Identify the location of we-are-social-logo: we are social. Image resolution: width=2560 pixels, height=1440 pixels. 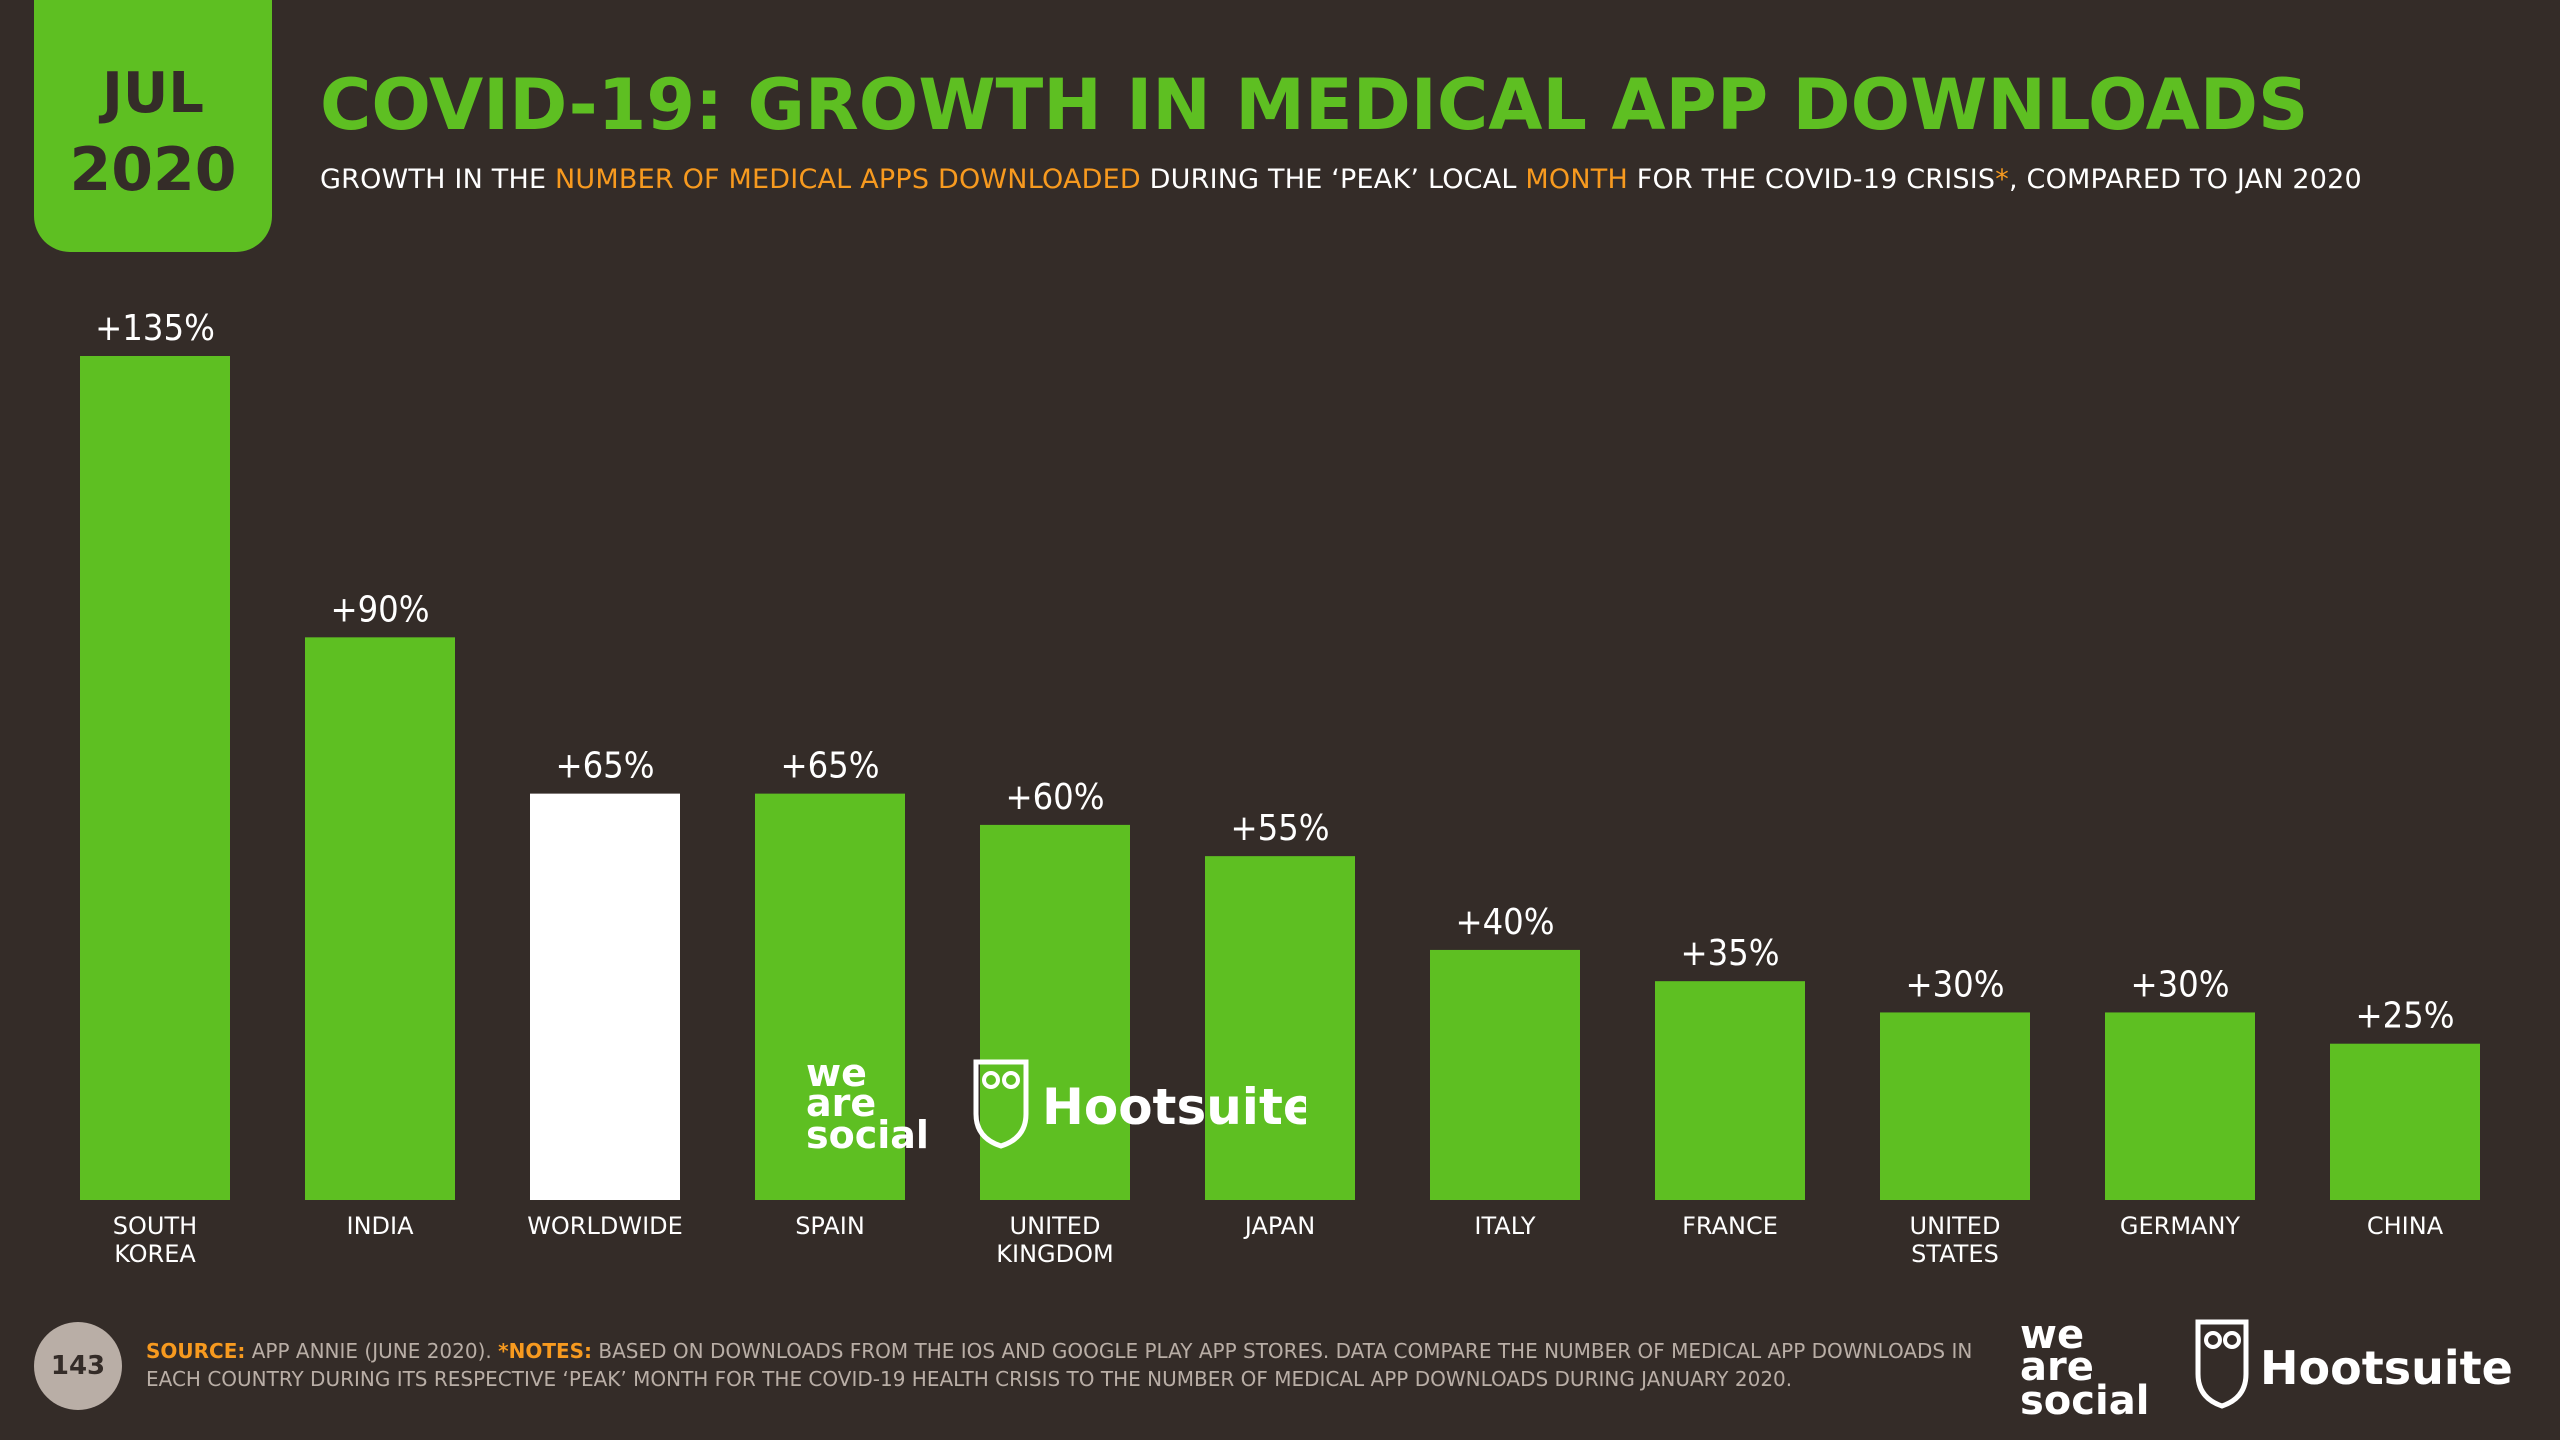
(867, 1102).